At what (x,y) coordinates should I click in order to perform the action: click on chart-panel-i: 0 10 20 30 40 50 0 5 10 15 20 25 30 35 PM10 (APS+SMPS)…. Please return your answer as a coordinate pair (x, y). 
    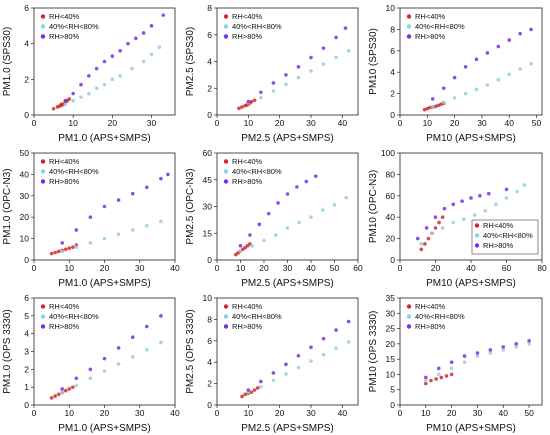
    Looking at the image, I should click on (458, 362).